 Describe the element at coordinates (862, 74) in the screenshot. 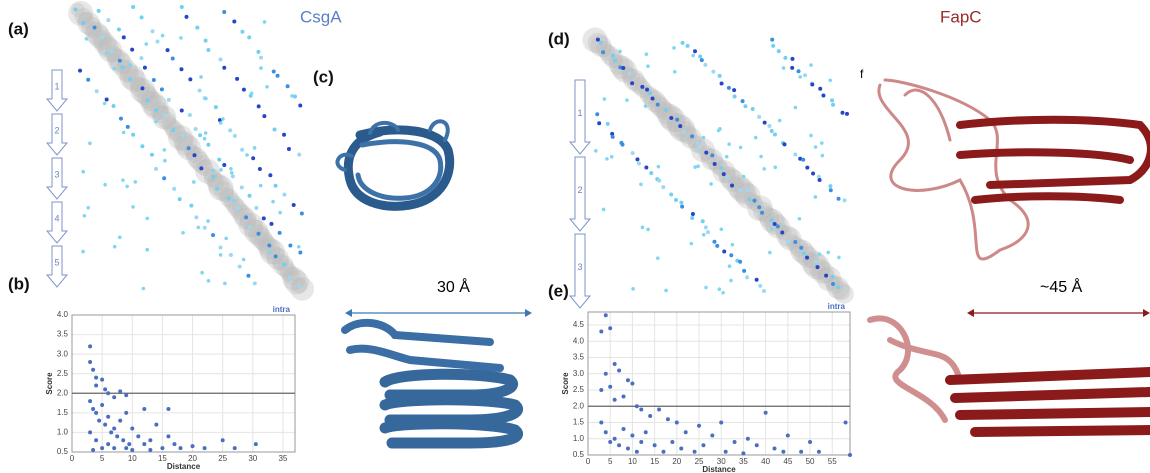

I see `panel-label: f` at that location.